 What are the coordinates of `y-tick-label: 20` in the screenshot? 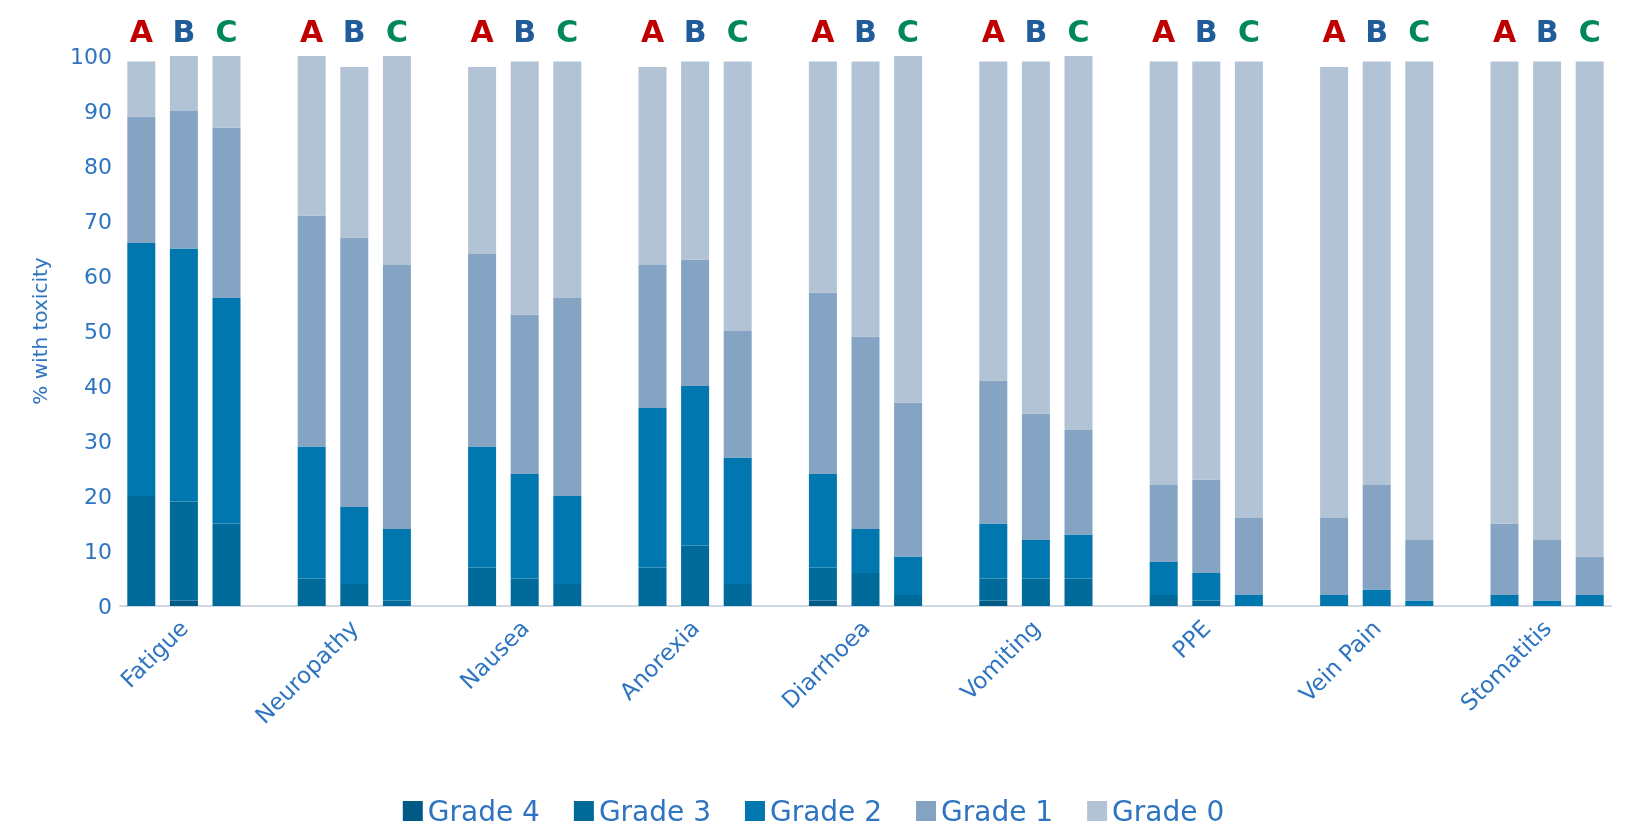 It's located at (98, 496).